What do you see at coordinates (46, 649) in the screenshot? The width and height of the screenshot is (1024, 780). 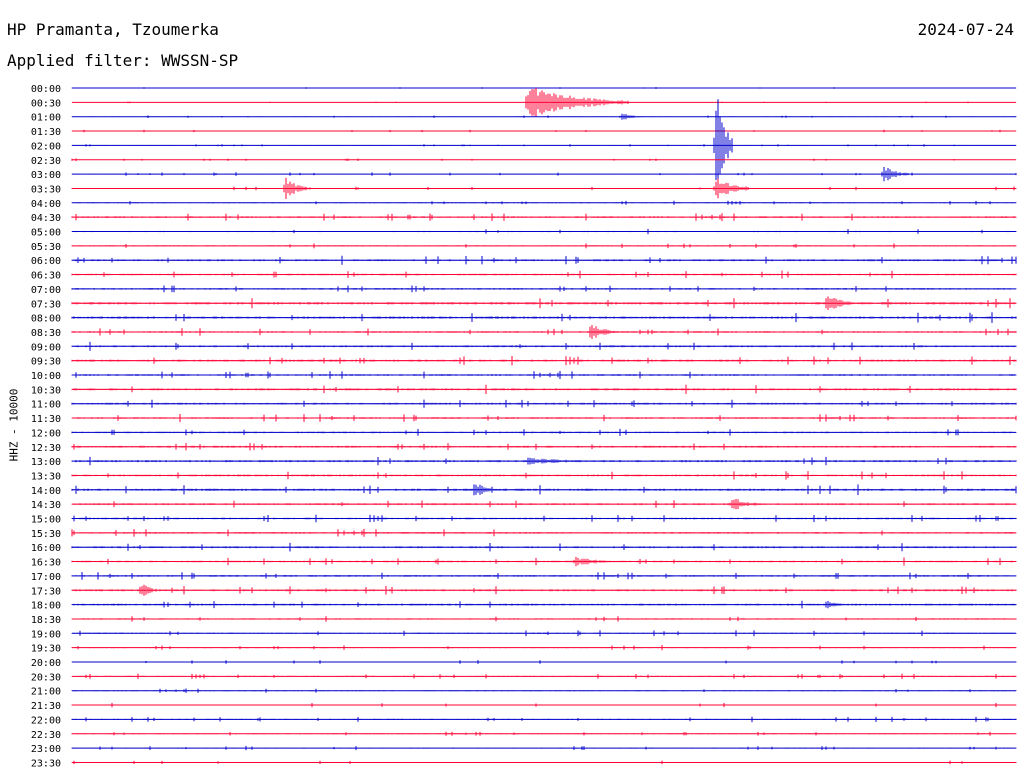 I see `row-time-label: 19:30` at bounding box center [46, 649].